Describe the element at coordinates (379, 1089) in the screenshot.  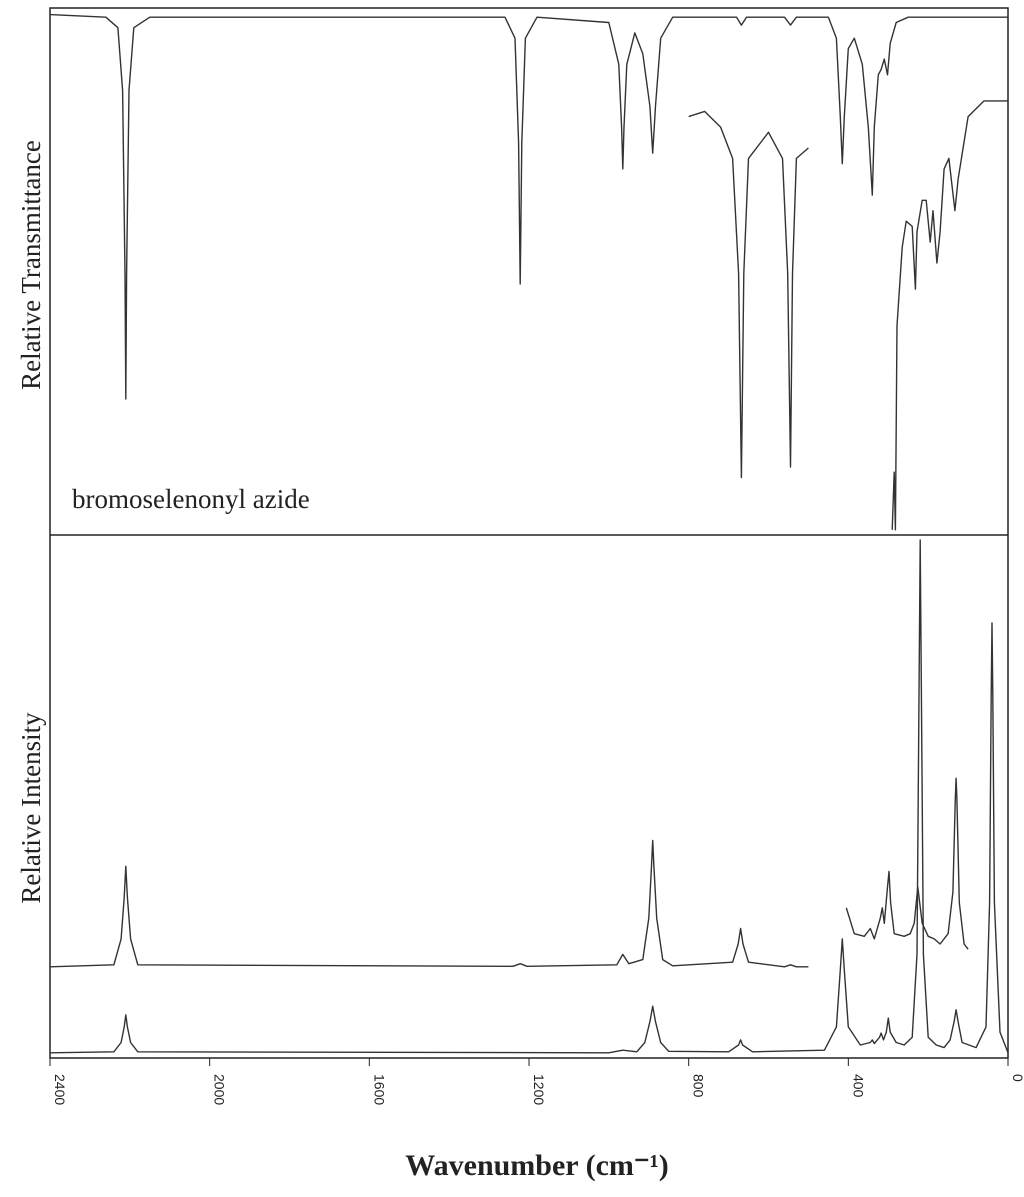
I see `x-tick-label: 1600` at that location.